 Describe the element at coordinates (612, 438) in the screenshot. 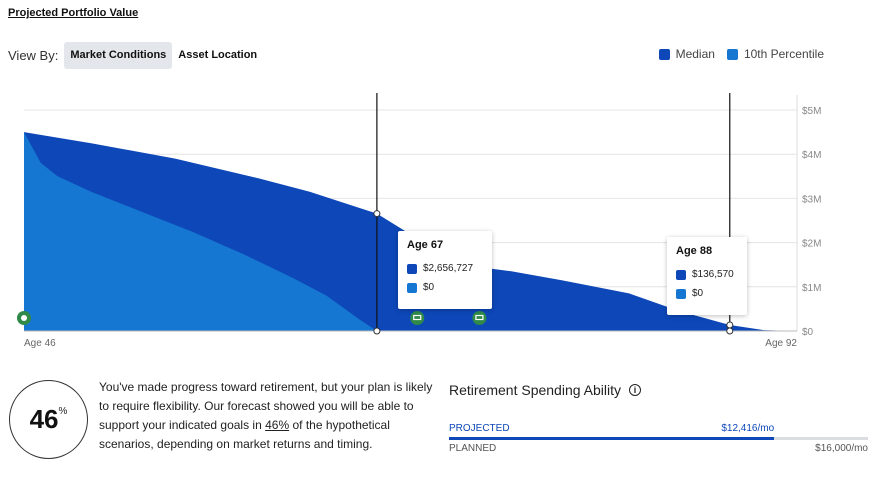

I see `projected-bar-fill` at that location.